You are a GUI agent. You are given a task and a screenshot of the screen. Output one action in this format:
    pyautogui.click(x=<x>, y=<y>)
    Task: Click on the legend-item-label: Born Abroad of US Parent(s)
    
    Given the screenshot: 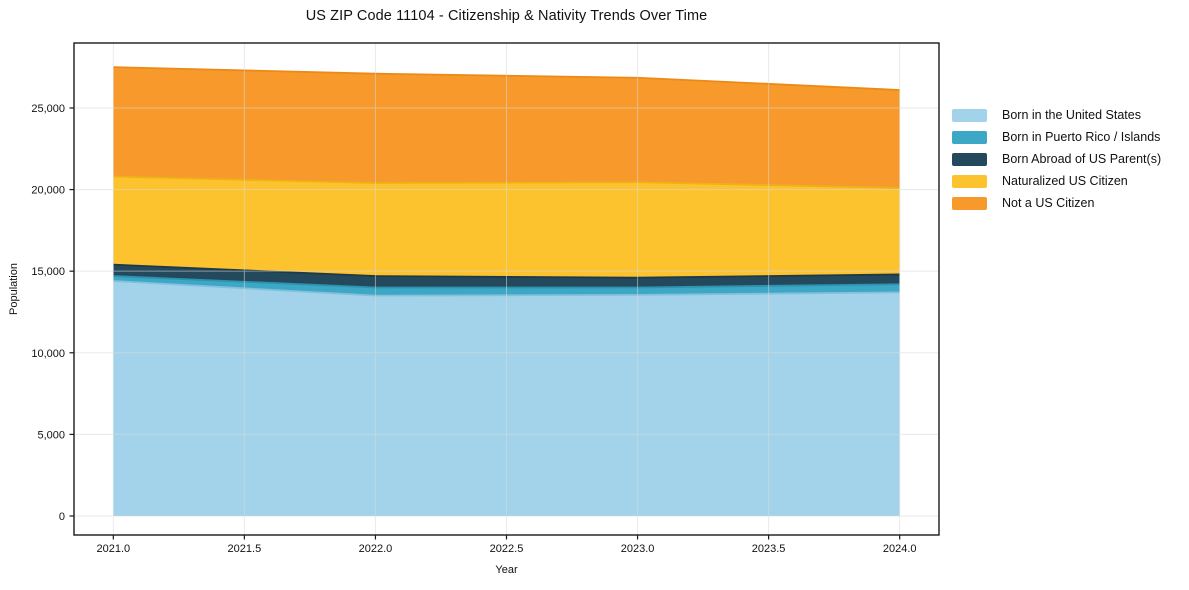 What is the action you would take?
    pyautogui.click(x=1082, y=159)
    